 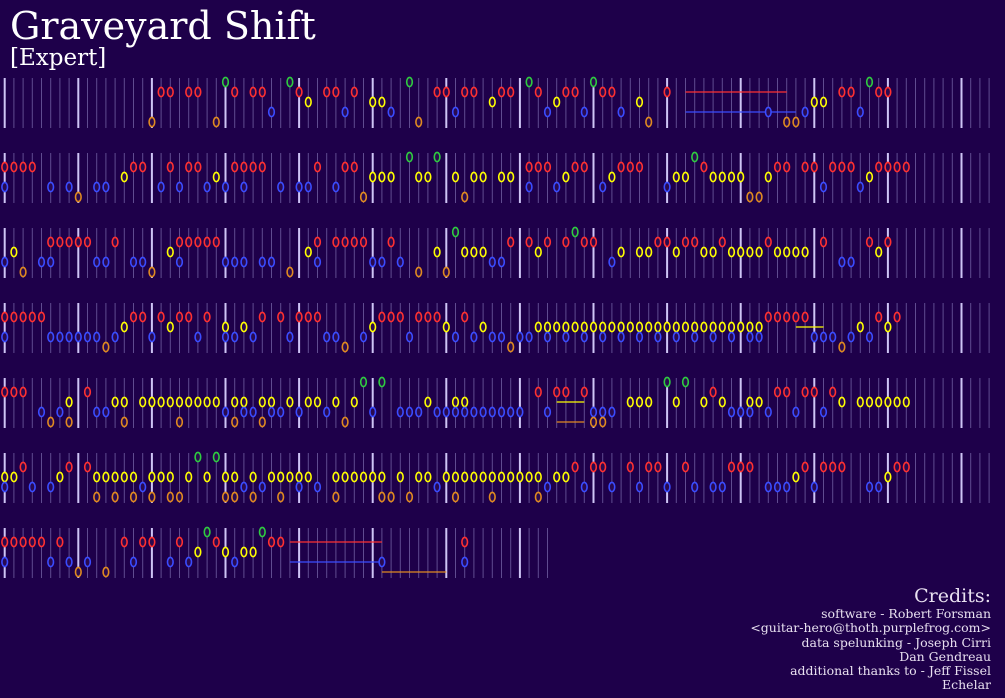 I want to click on credit-line: <guitar-hero@thoth.purplefrog.com>, so click(x=870, y=628).